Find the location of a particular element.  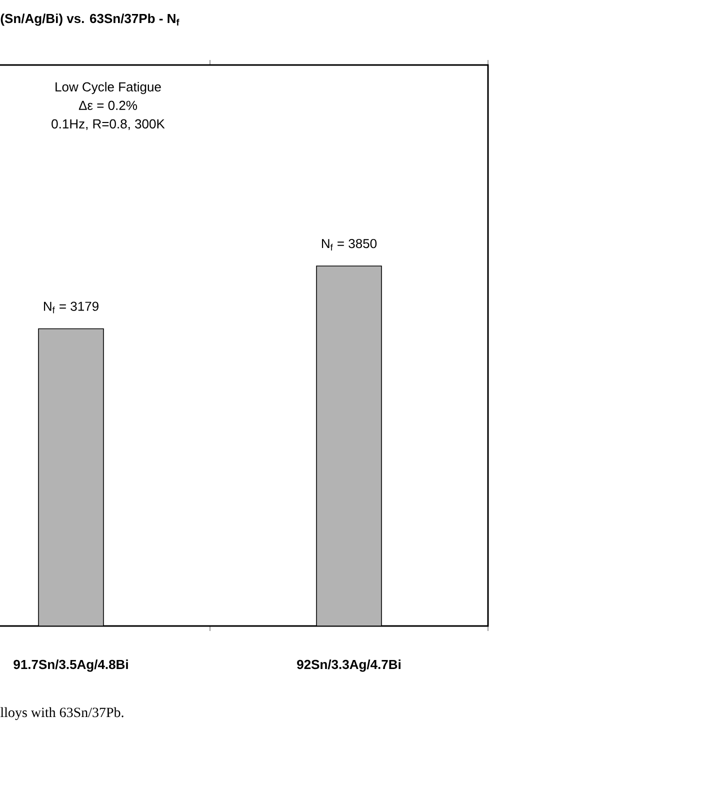

annotation: 0.1Hz, R=0.8, 300K is located at coordinates (108, 124).